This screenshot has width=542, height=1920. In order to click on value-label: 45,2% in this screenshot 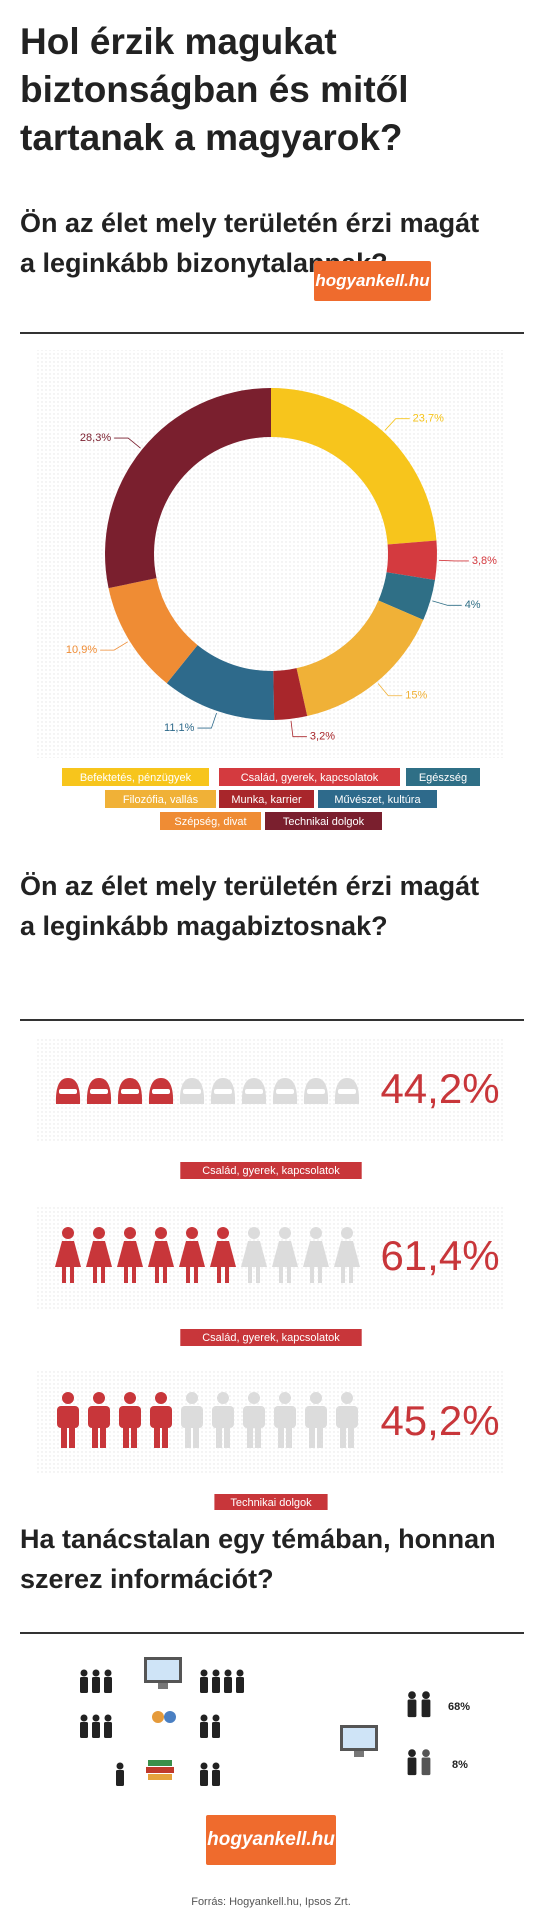, I will do `click(439, 1420)`.